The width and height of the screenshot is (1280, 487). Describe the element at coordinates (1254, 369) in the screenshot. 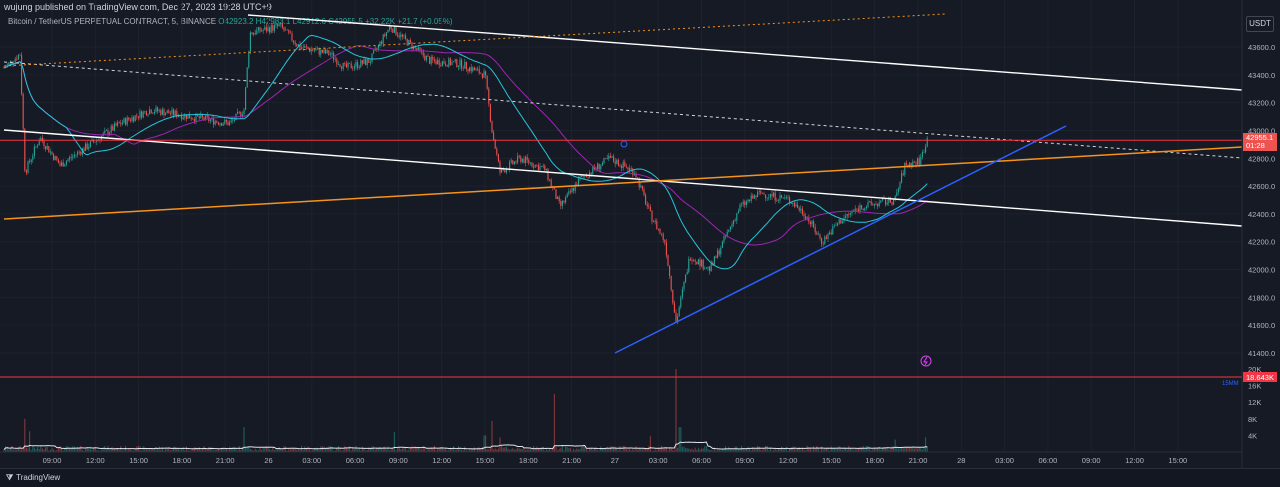

I see `volume-tick-label: 20K` at that location.